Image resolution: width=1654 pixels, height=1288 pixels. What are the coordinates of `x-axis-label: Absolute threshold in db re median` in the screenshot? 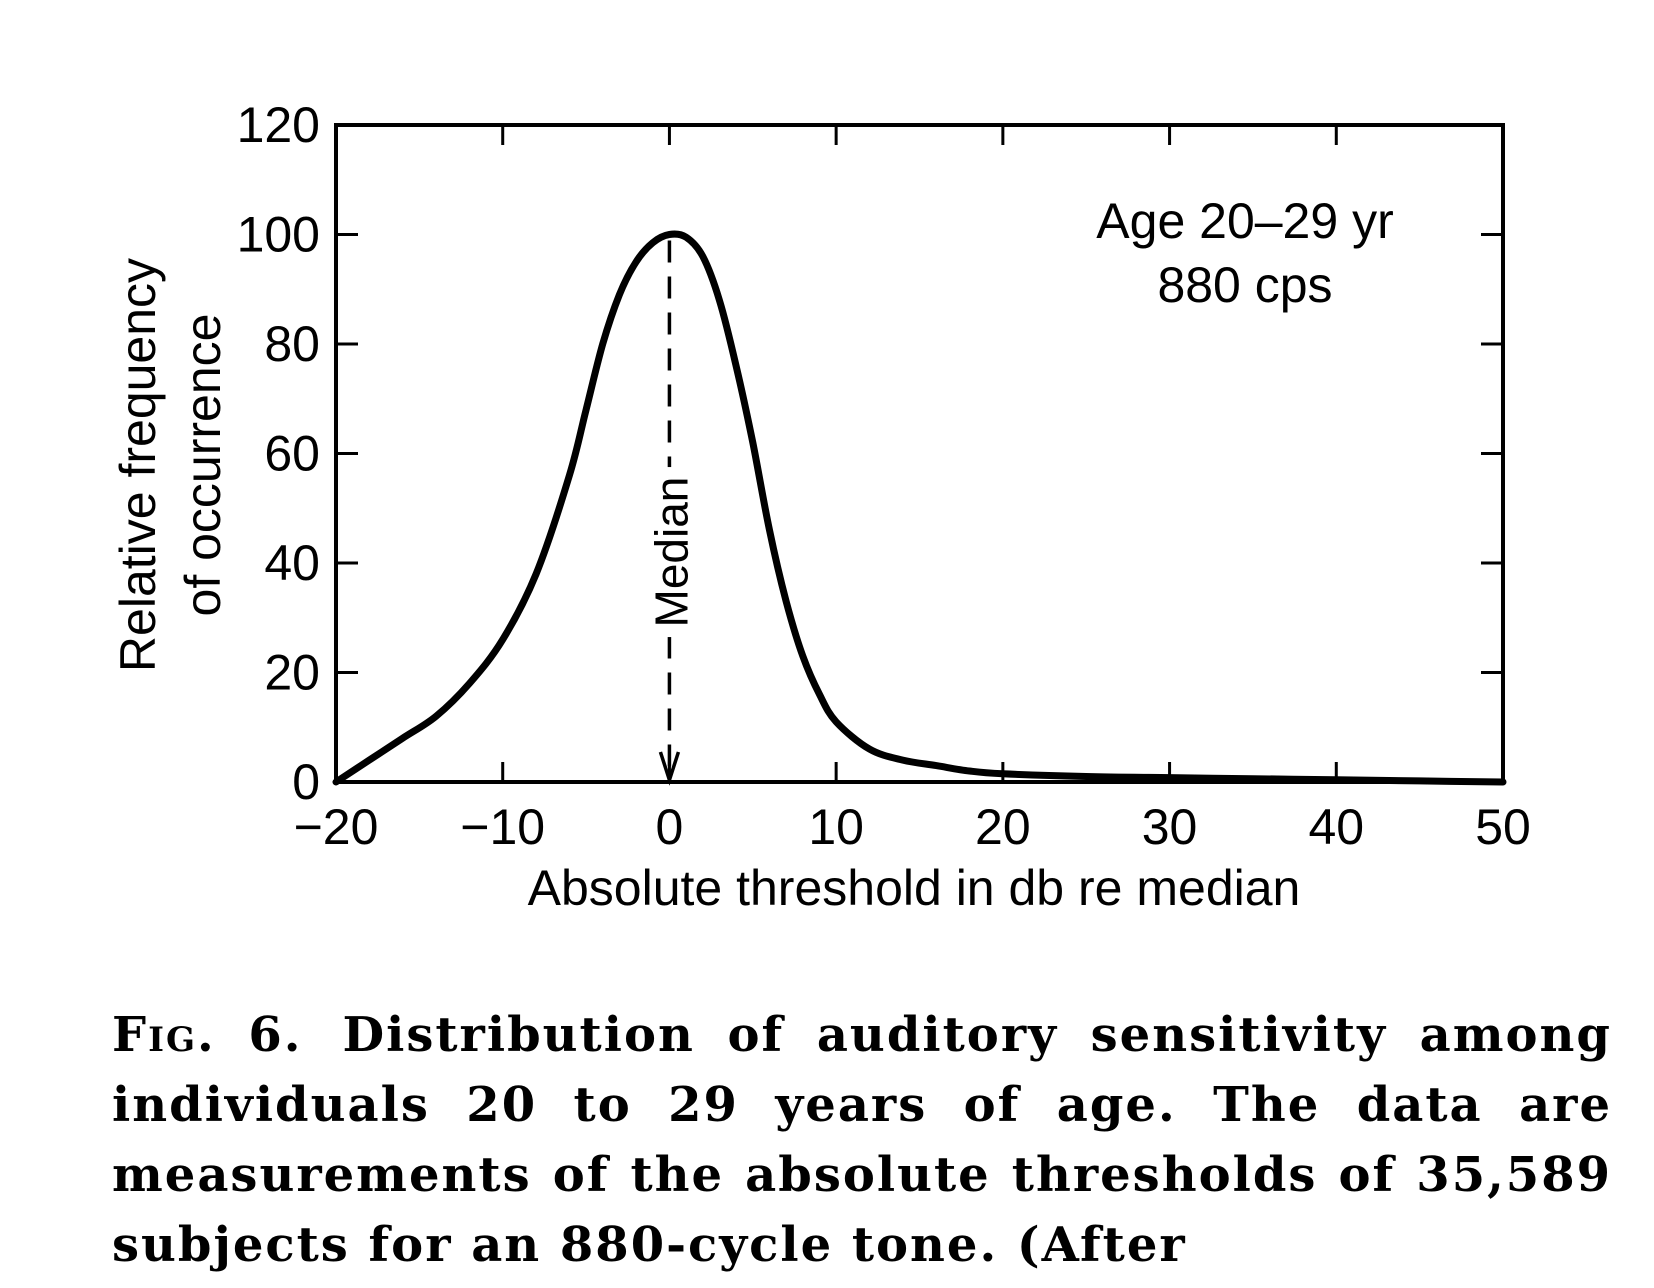 It's located at (914, 888).